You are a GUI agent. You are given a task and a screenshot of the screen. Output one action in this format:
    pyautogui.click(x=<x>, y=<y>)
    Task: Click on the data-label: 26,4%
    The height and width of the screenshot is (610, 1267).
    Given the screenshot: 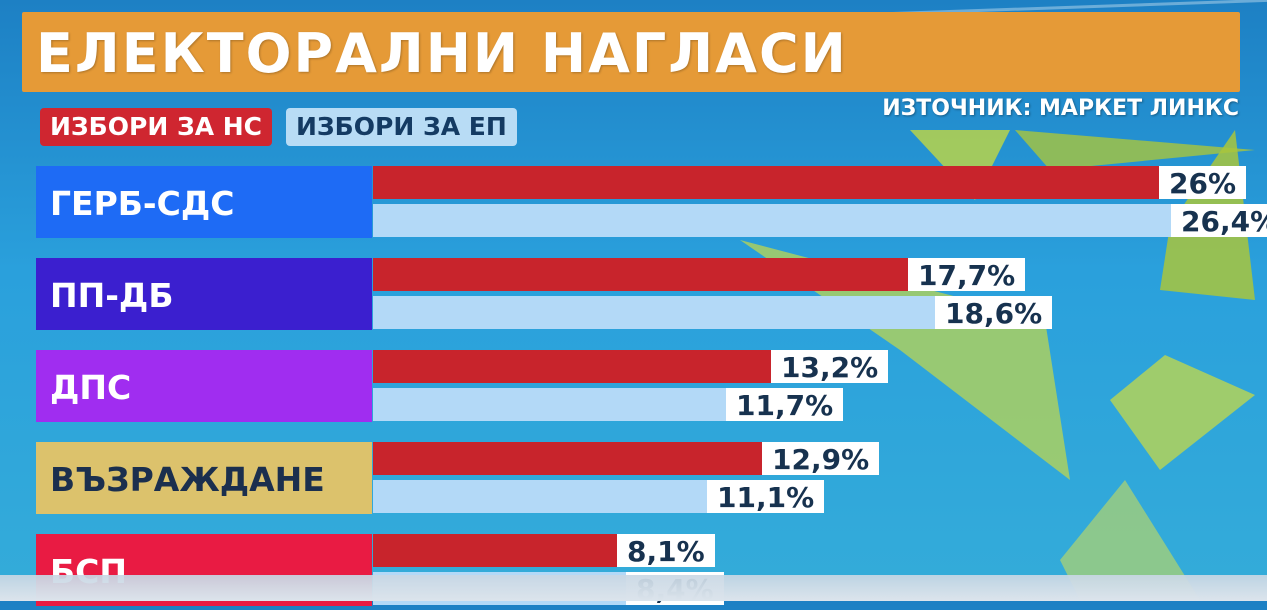 What is the action you would take?
    pyautogui.click(x=1219, y=221)
    